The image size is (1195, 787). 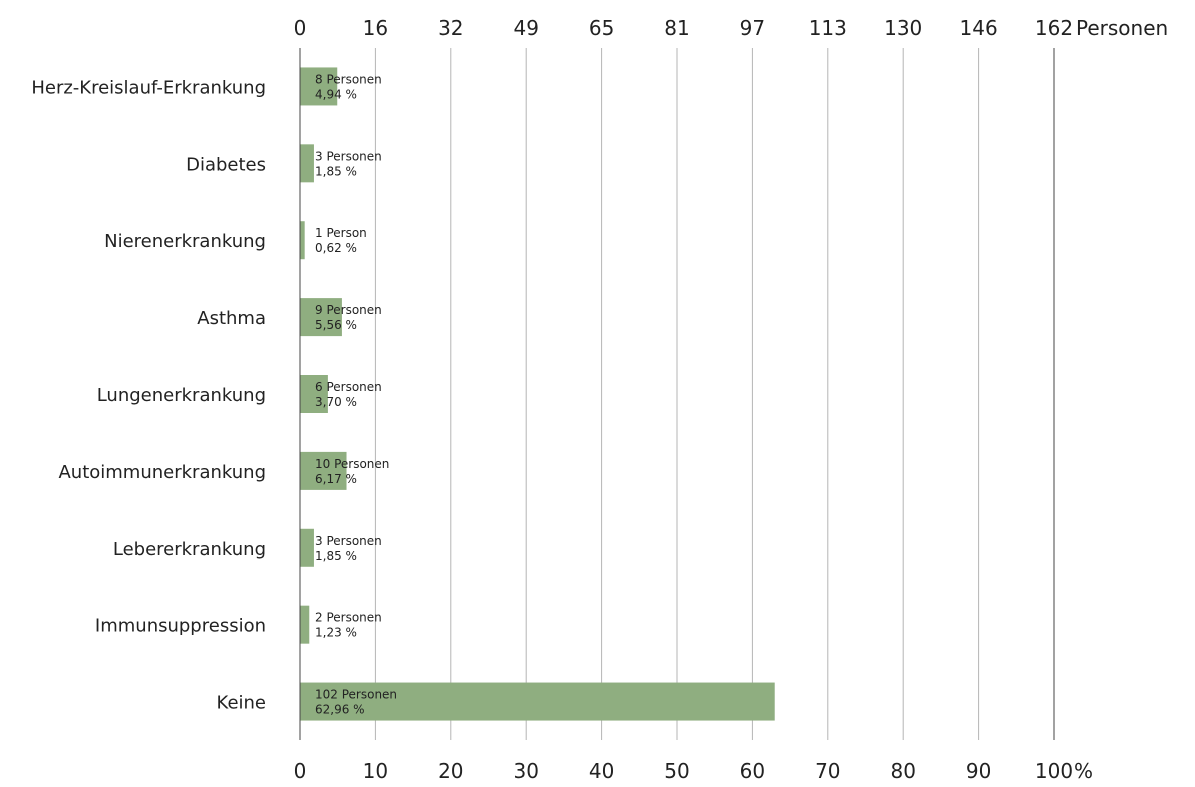 What do you see at coordinates (348, 387) in the screenshot?
I see `bar-count-label: 6 Personen` at bounding box center [348, 387].